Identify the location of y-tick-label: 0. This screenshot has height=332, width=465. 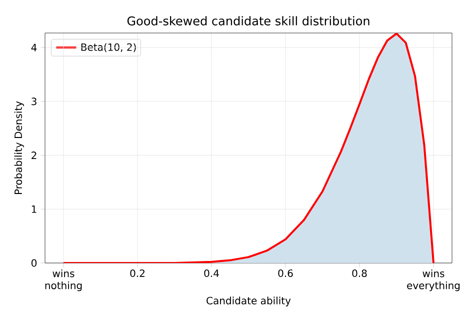
(34, 263).